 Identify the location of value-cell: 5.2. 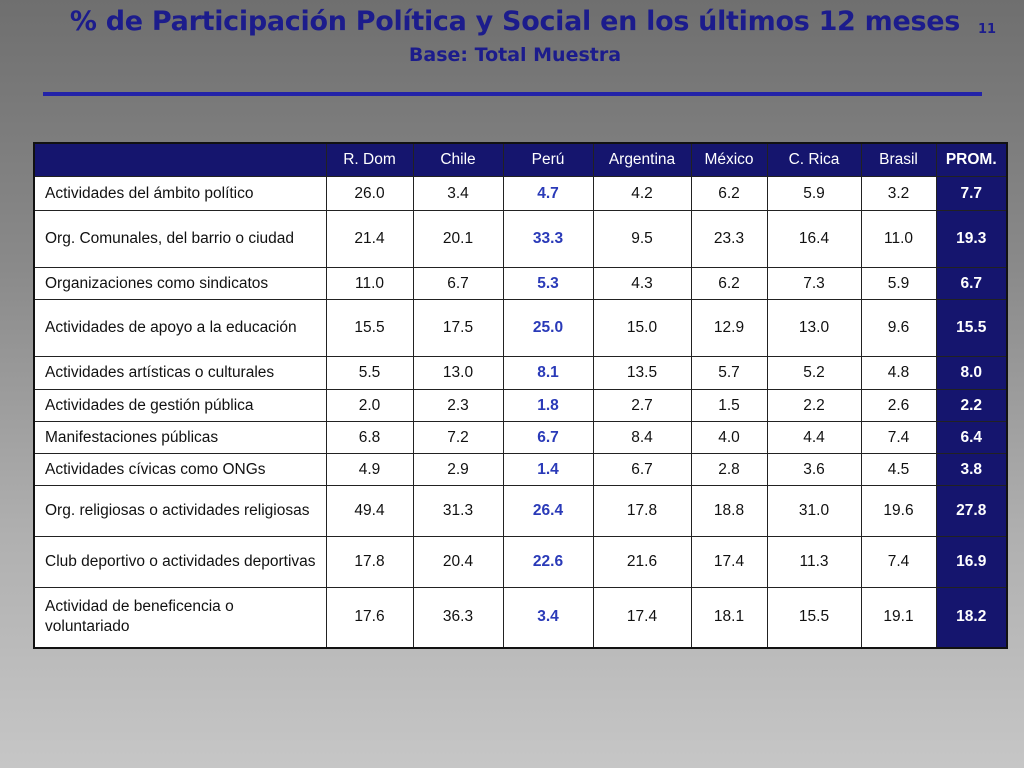
(814, 373).